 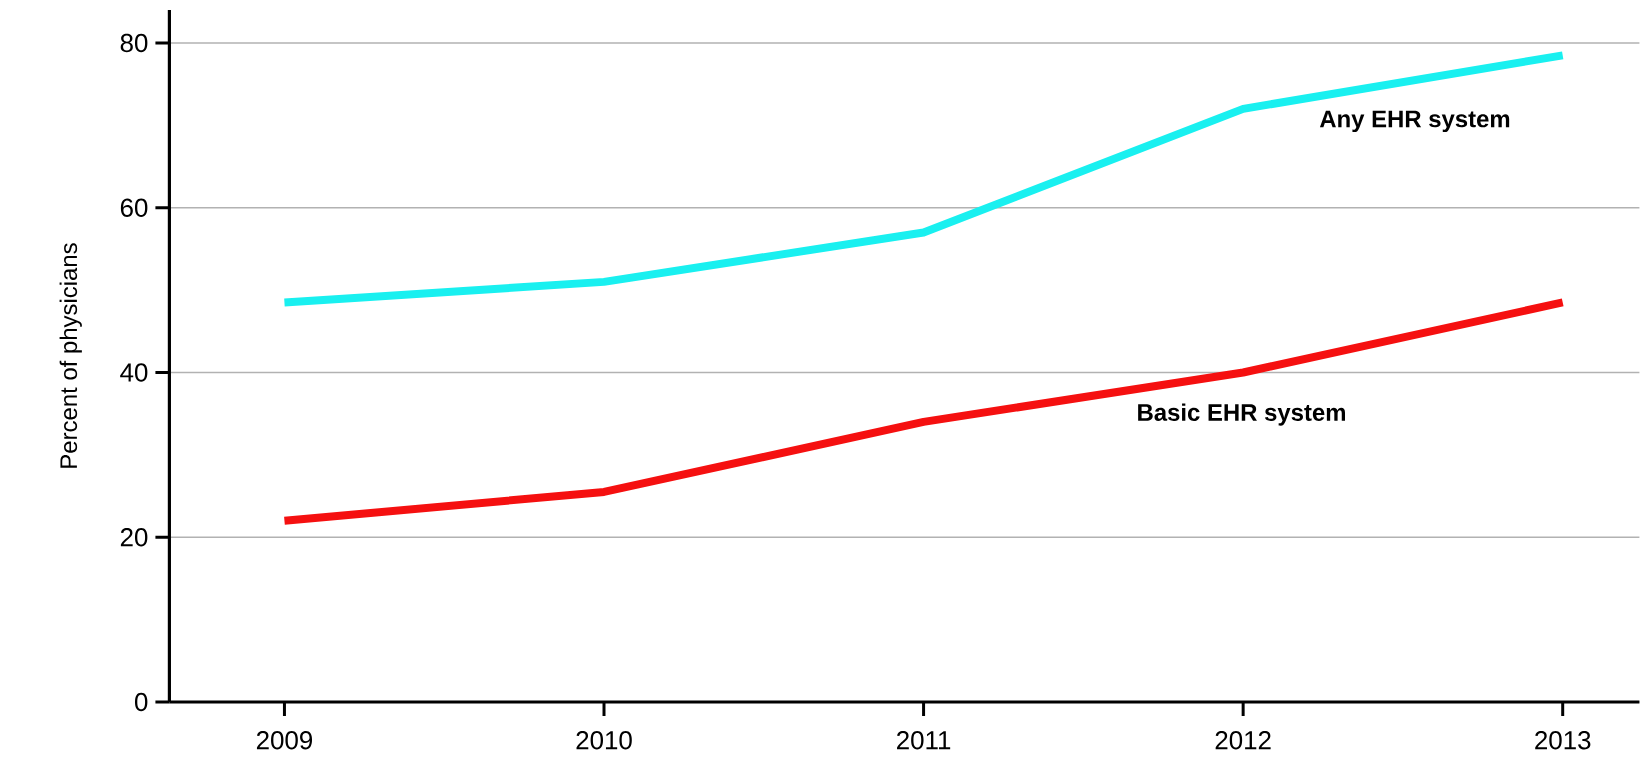 What do you see at coordinates (134, 372) in the screenshot?
I see `y-tick-label: 40` at bounding box center [134, 372].